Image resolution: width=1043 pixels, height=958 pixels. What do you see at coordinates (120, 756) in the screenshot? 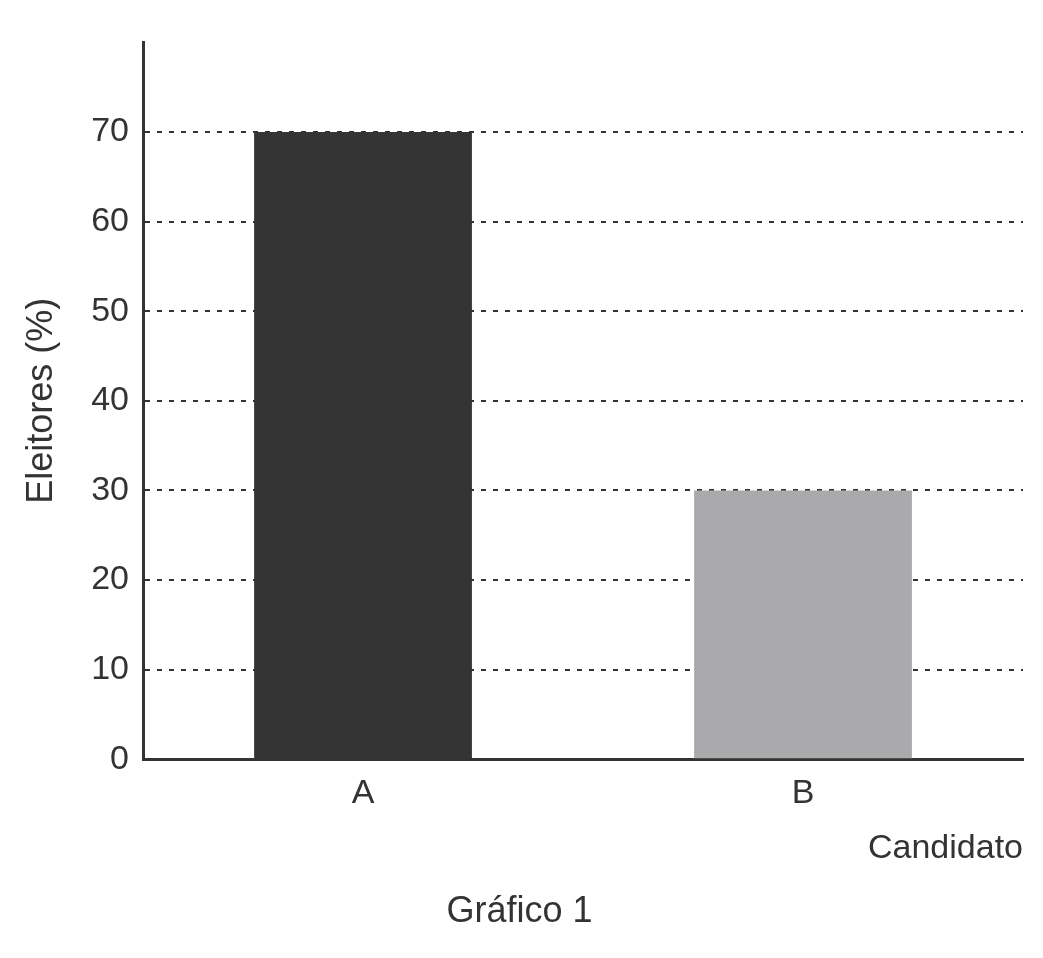
I see `y-tick-label: 0` at bounding box center [120, 756].